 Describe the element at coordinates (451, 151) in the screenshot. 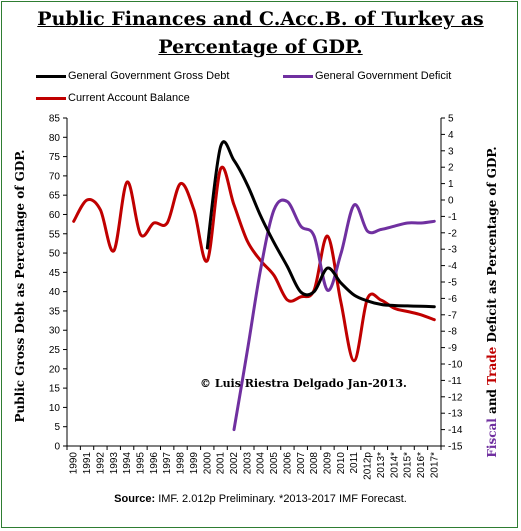

I see `y-right-tick-label: 3` at that location.